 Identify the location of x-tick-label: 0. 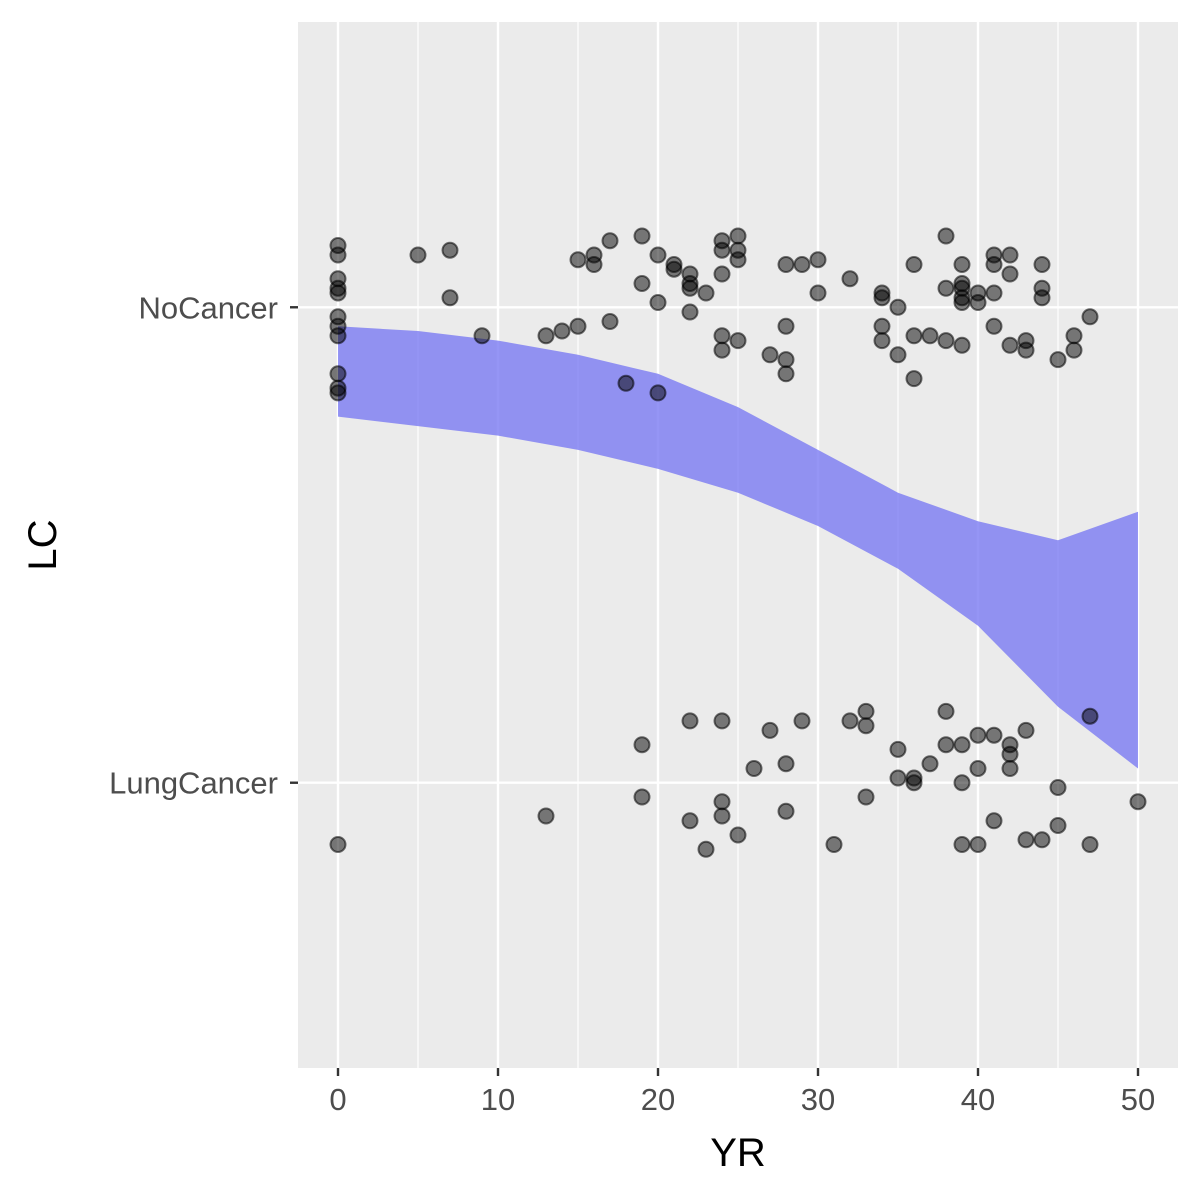
(337, 1099).